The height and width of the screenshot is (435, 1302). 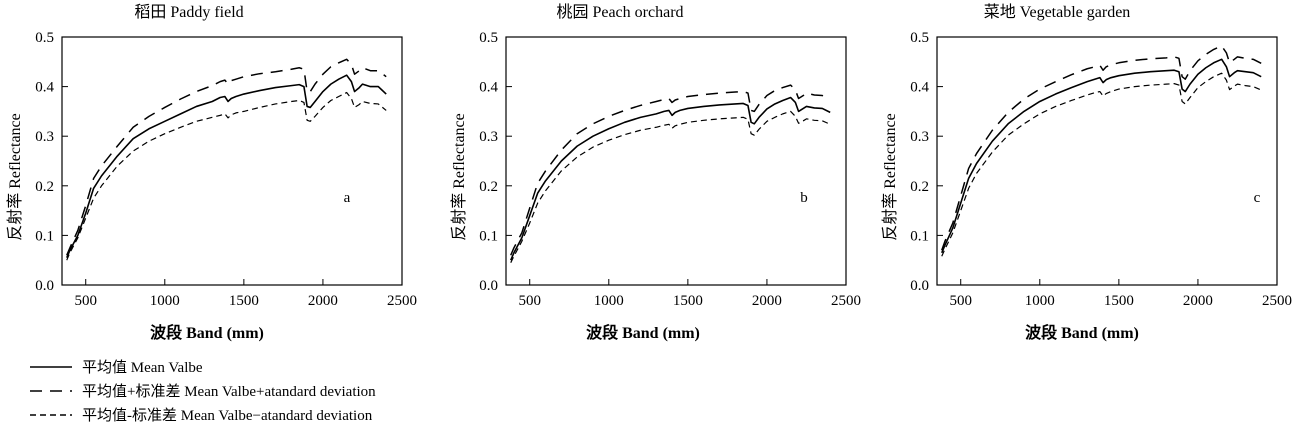 What do you see at coordinates (619, 12) in the screenshot?
I see `panel-title: 桃园 Peach orchard` at bounding box center [619, 12].